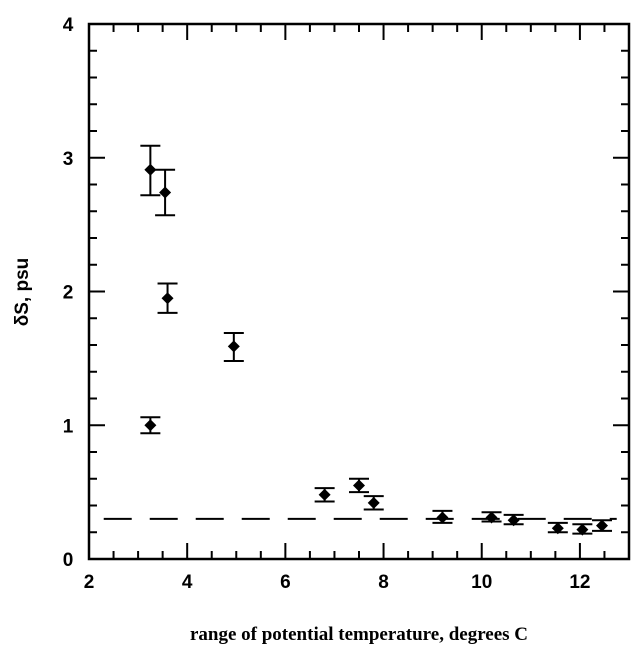 The width and height of the screenshot is (642, 653). What do you see at coordinates (187, 582) in the screenshot?
I see `x-tick-label: 4` at bounding box center [187, 582].